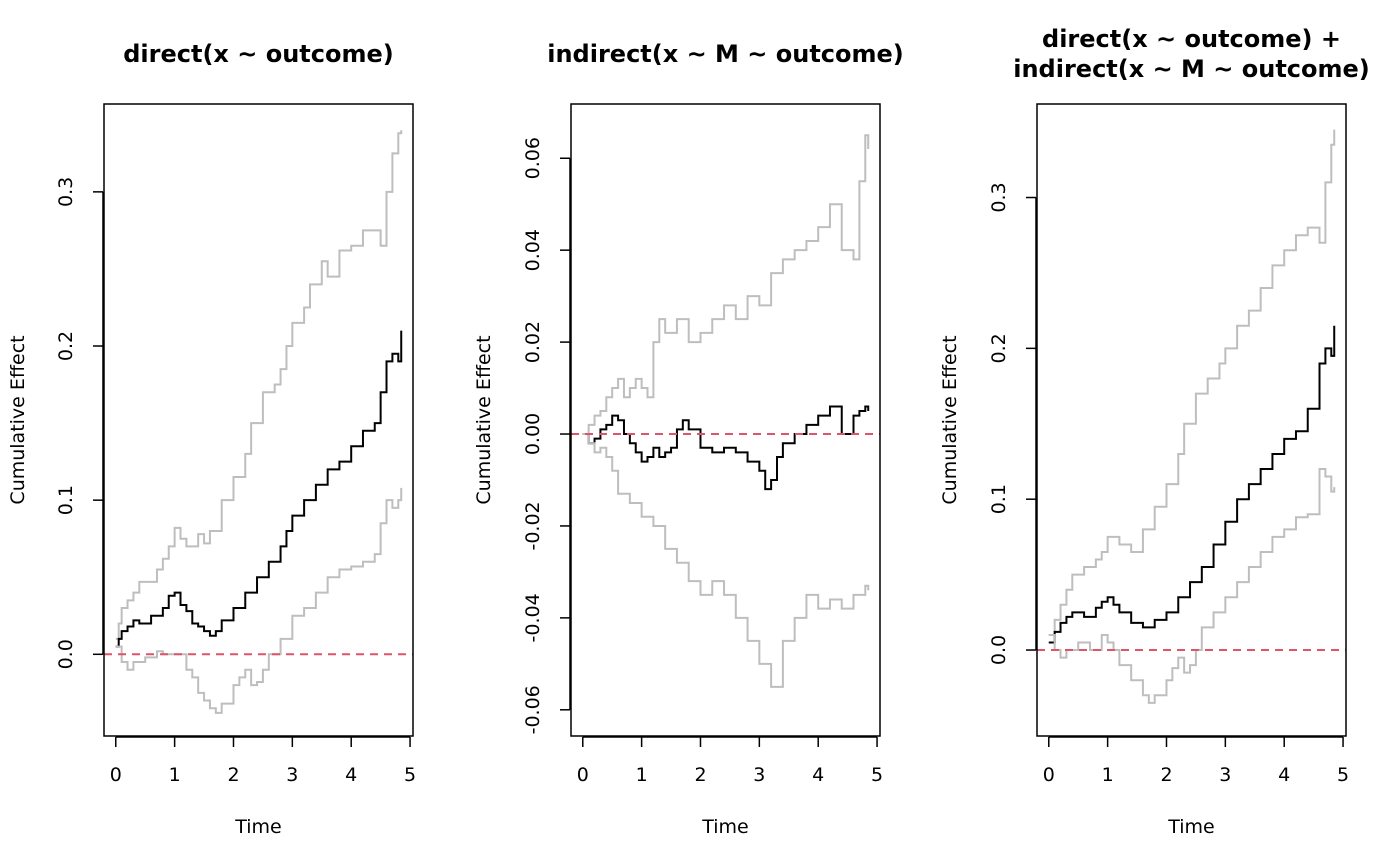 The image size is (1400, 866). What do you see at coordinates (533, 250) in the screenshot?
I see `y-tick-label: 0.04` at bounding box center [533, 250].